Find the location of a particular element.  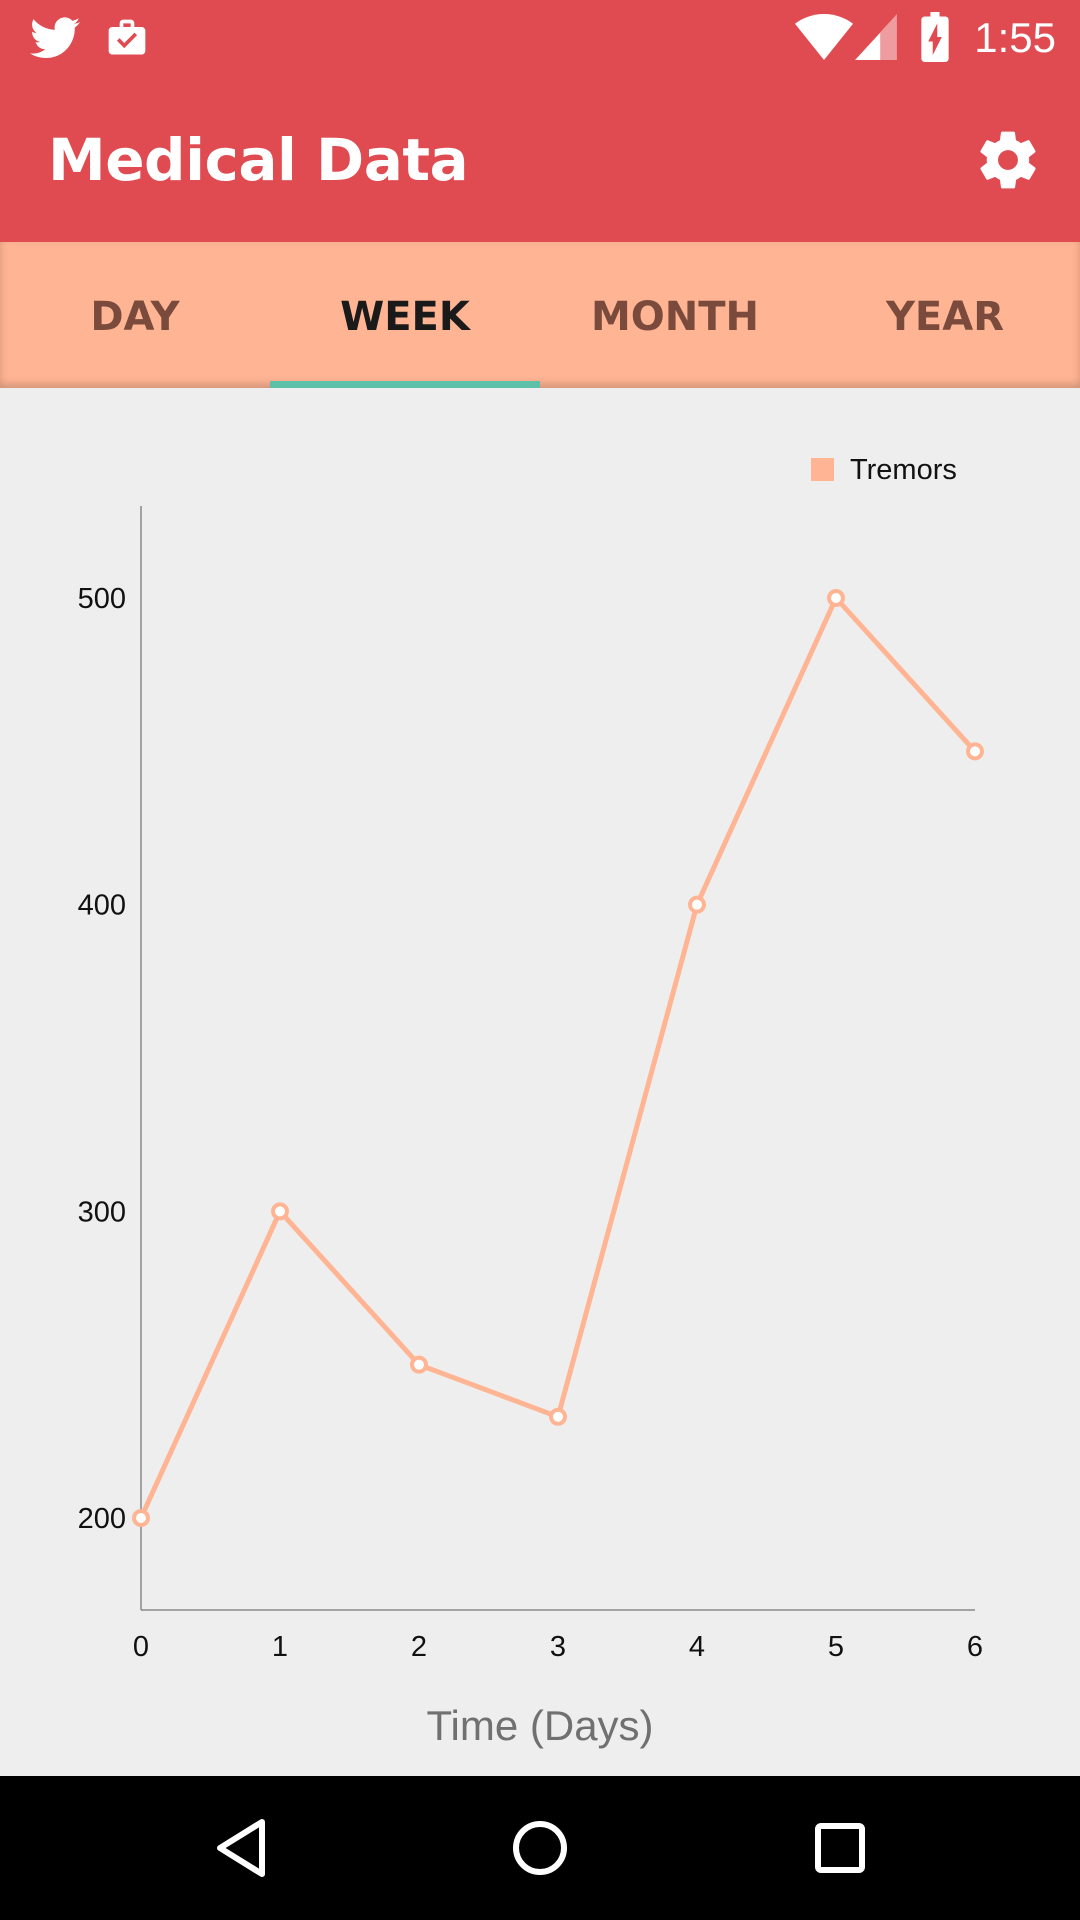

y-tick-label: 400 is located at coordinates (102, 906).